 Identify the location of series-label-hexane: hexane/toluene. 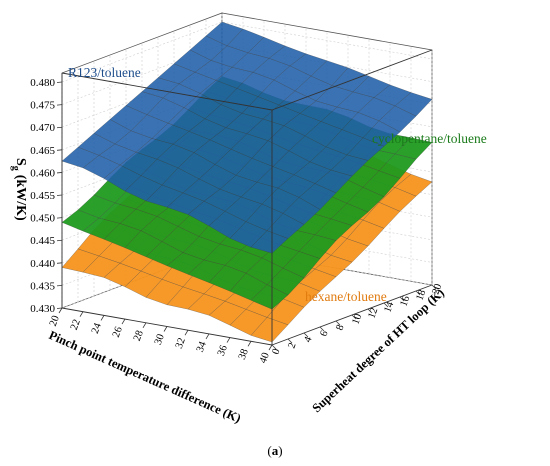
(346, 296).